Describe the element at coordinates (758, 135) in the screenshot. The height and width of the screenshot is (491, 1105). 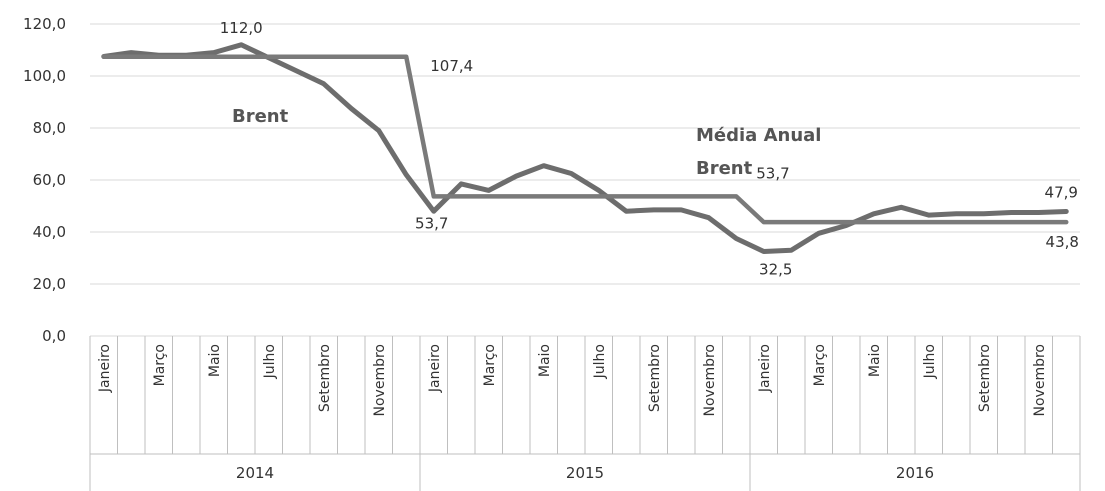
I see `annotation-media-anual: Média Anual` at that location.